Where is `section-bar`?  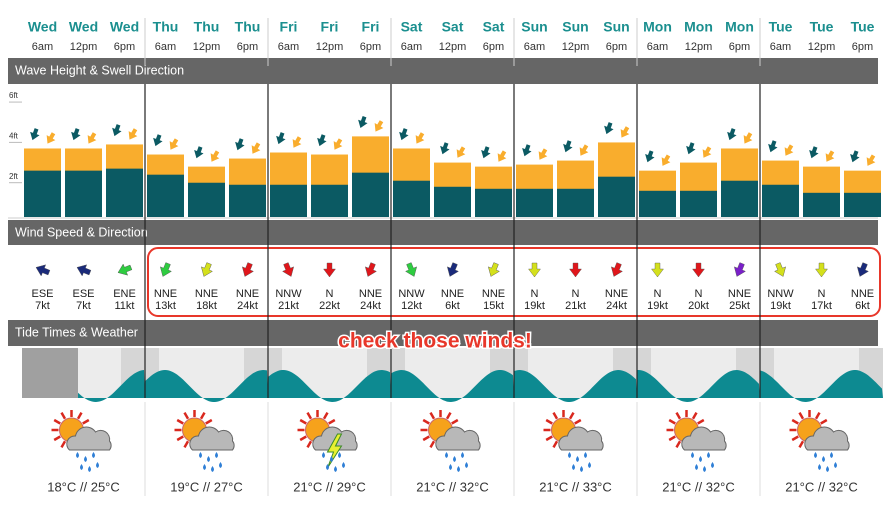
section-bar is located at coordinates (443, 232).